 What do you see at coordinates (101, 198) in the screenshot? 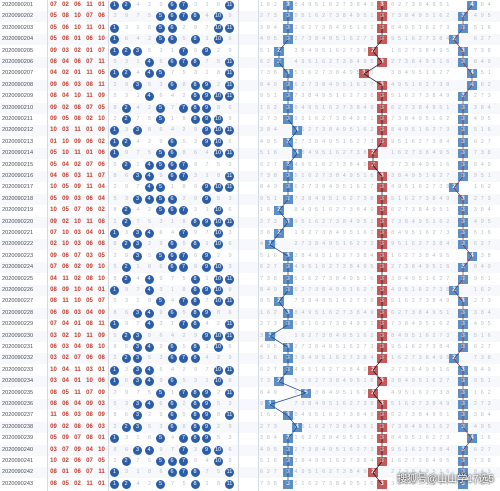
I see `draw-number: 04` at bounding box center [101, 198].